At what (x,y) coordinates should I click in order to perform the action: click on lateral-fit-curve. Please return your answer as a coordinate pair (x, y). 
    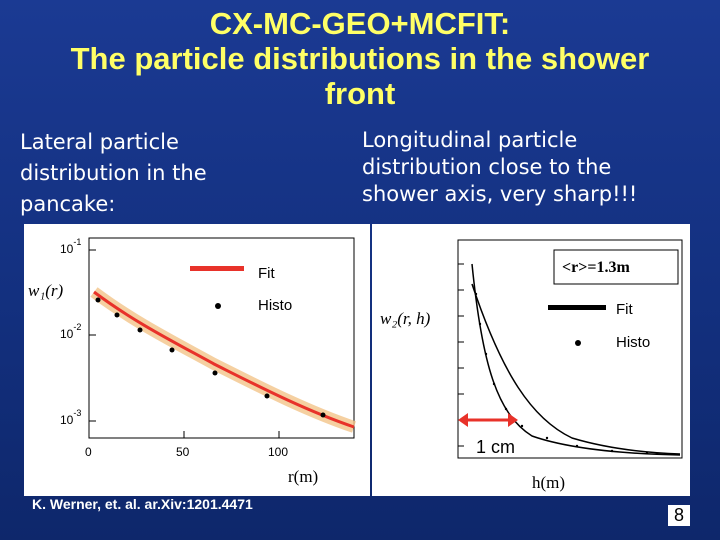
    Looking at the image, I should click on (224, 359).